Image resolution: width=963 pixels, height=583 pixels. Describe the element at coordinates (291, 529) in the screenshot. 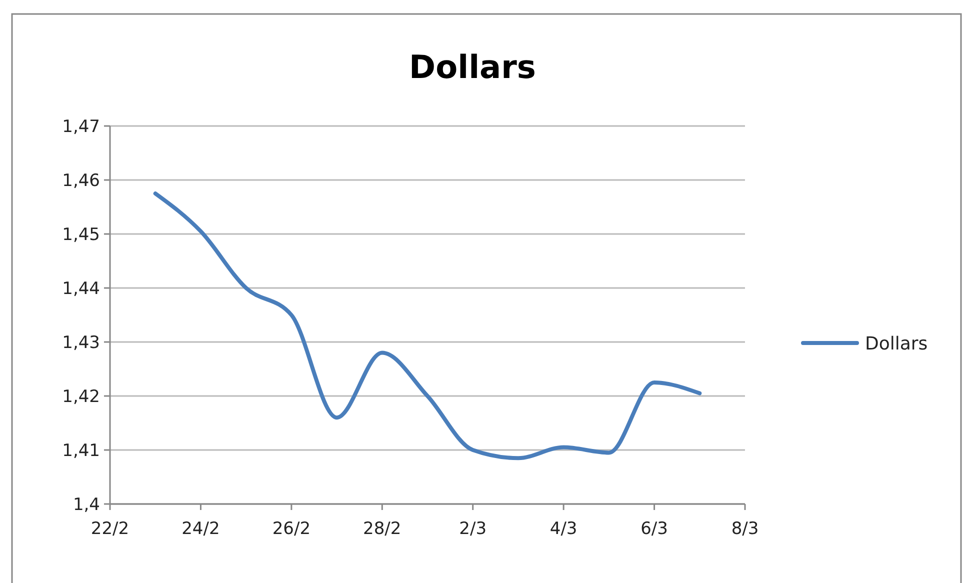

I see `x-tick-label: 26/2` at that location.